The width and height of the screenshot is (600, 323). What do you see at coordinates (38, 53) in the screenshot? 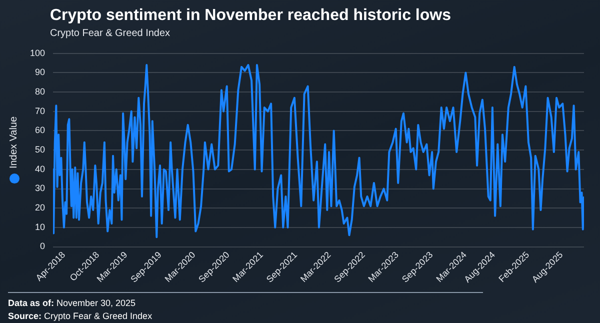
I see `y-tick-label: 100` at bounding box center [38, 53].